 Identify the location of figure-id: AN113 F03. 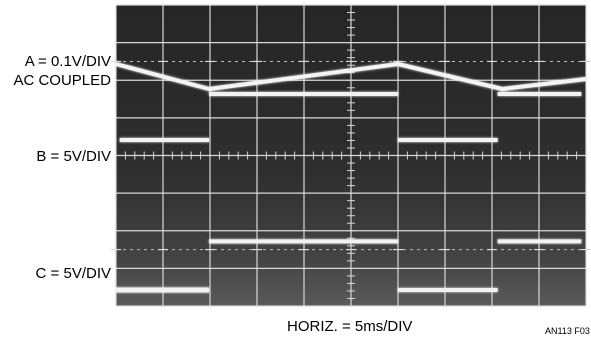
(567, 331).